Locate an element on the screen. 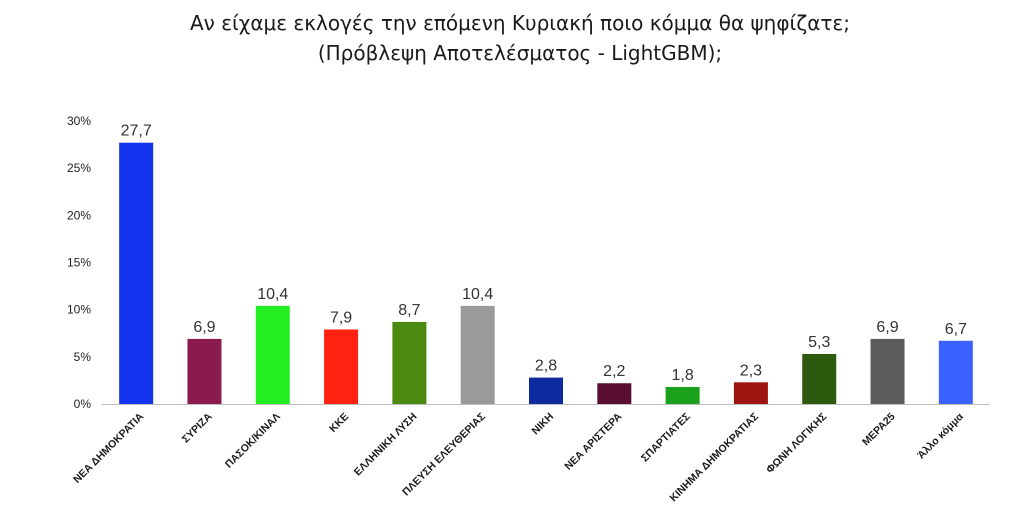  y-tick-label: 30% is located at coordinates (79, 121).